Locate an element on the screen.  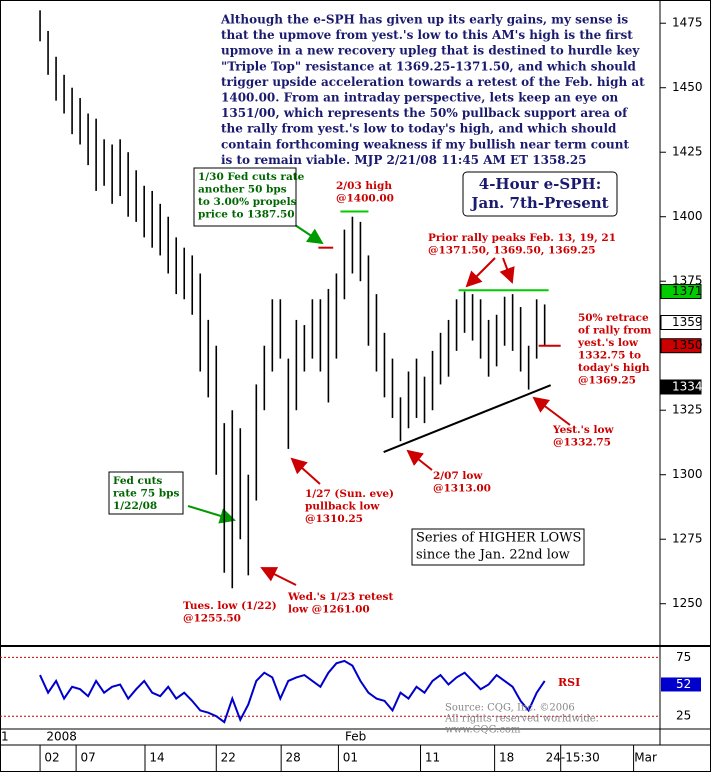
annotation: @1400.00 is located at coordinates (365, 199).